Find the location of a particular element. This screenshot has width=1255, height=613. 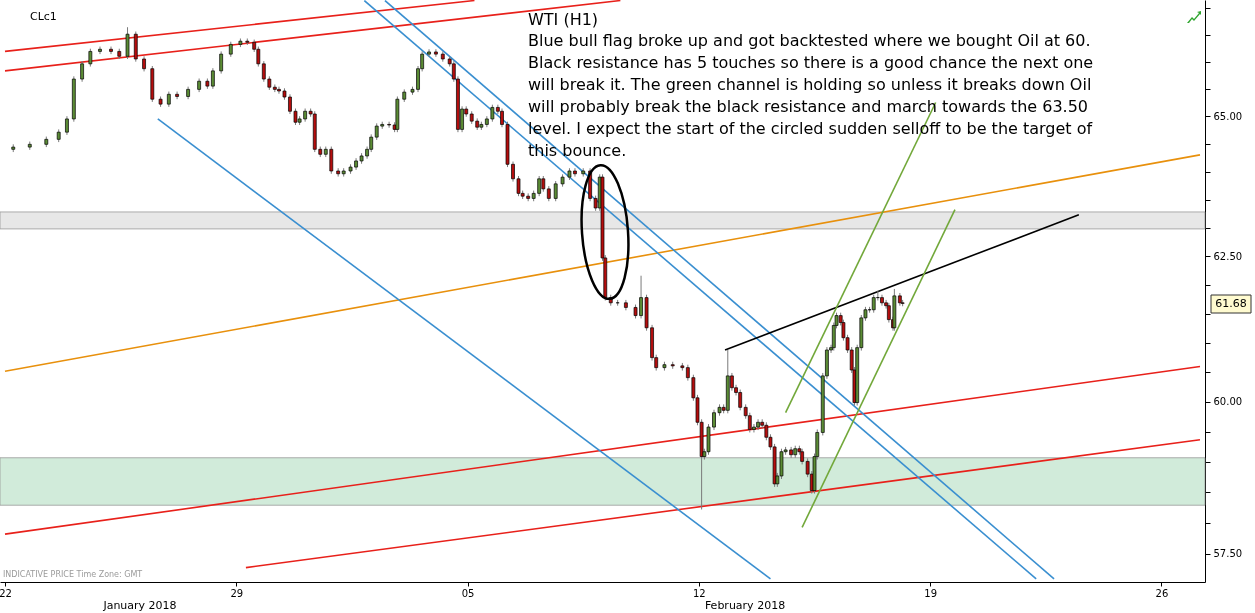

text: WTI (H1) is located at coordinates (563, 19).